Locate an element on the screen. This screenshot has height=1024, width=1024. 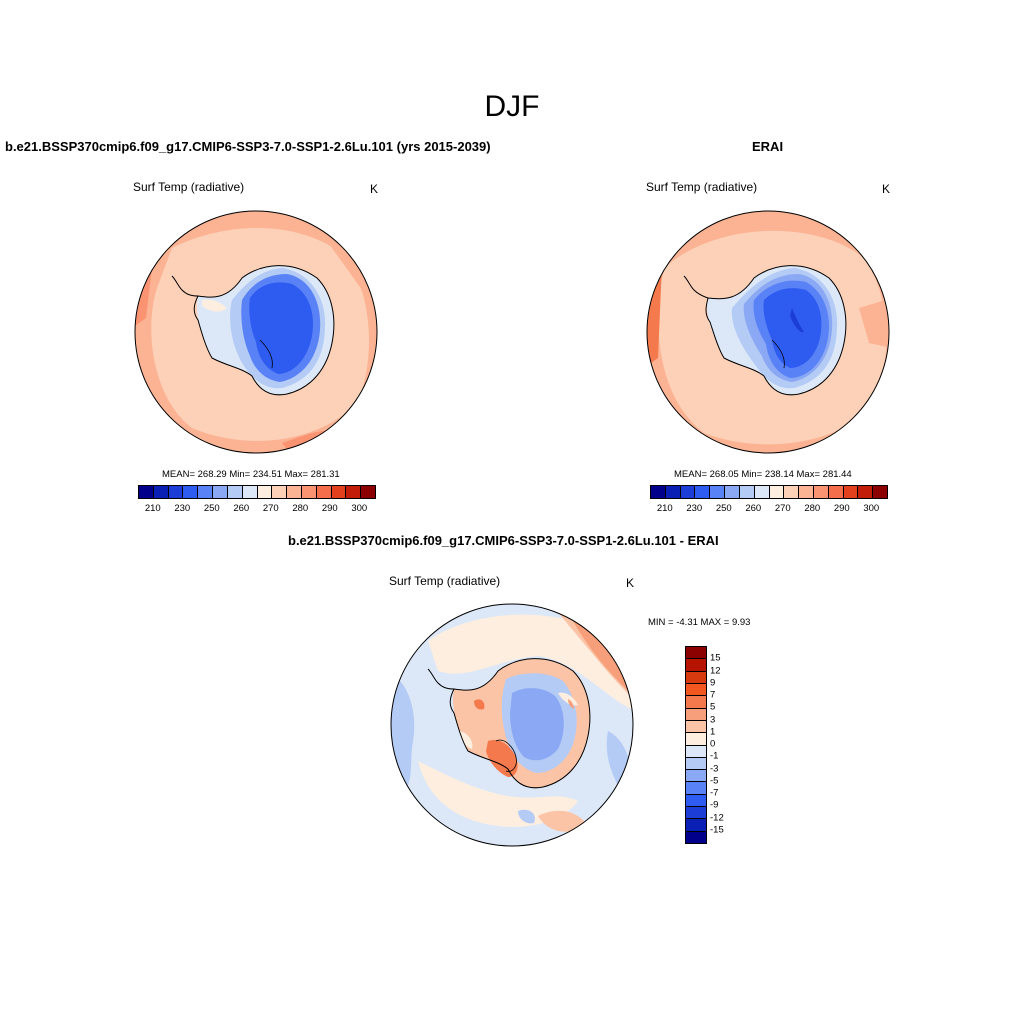
colorbar-tick-label: 5 is located at coordinates (713, 707).